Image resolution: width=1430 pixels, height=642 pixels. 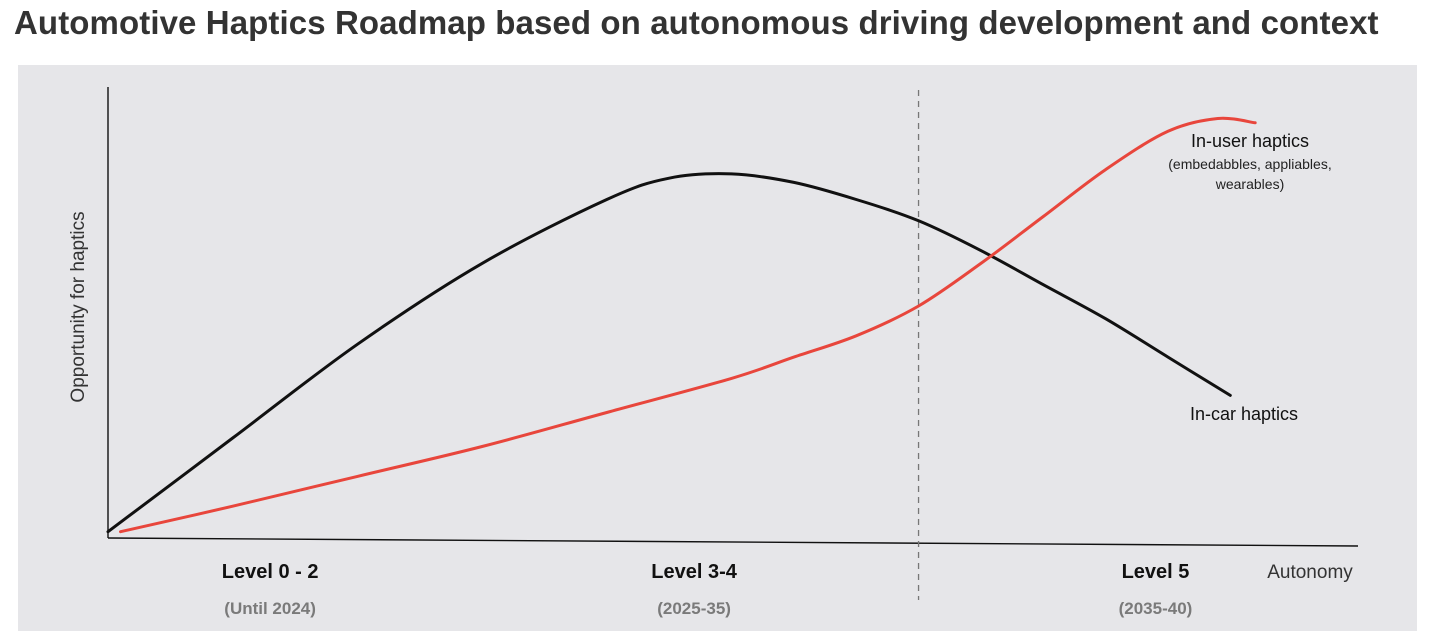 I want to click on x-axis-line, so click(x=733, y=542).